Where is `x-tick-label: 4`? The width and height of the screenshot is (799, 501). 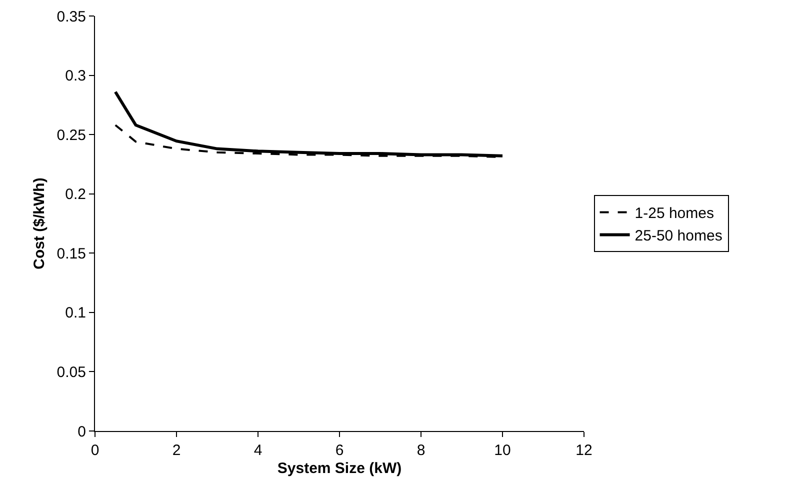 x-tick-label: 4 is located at coordinates (258, 450).